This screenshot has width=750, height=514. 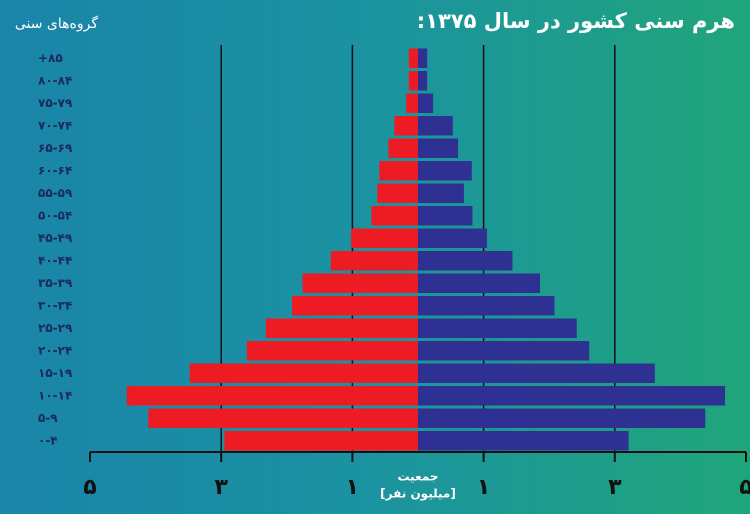 I want to click on y-tick-label: ۲۰-۲۴, so click(x=55, y=350).